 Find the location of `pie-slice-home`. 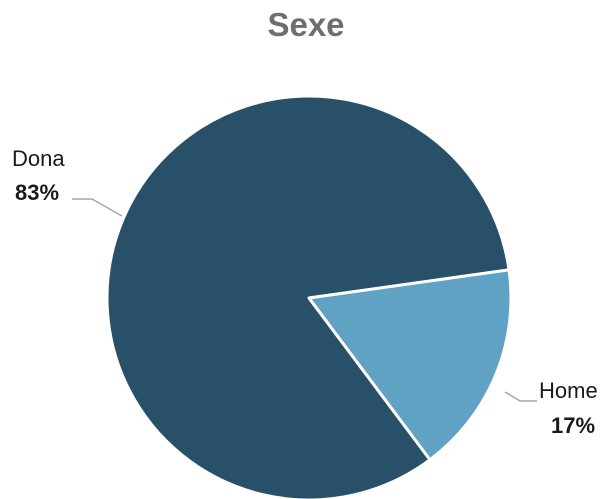

pie-slice-home is located at coordinates (410, 365).